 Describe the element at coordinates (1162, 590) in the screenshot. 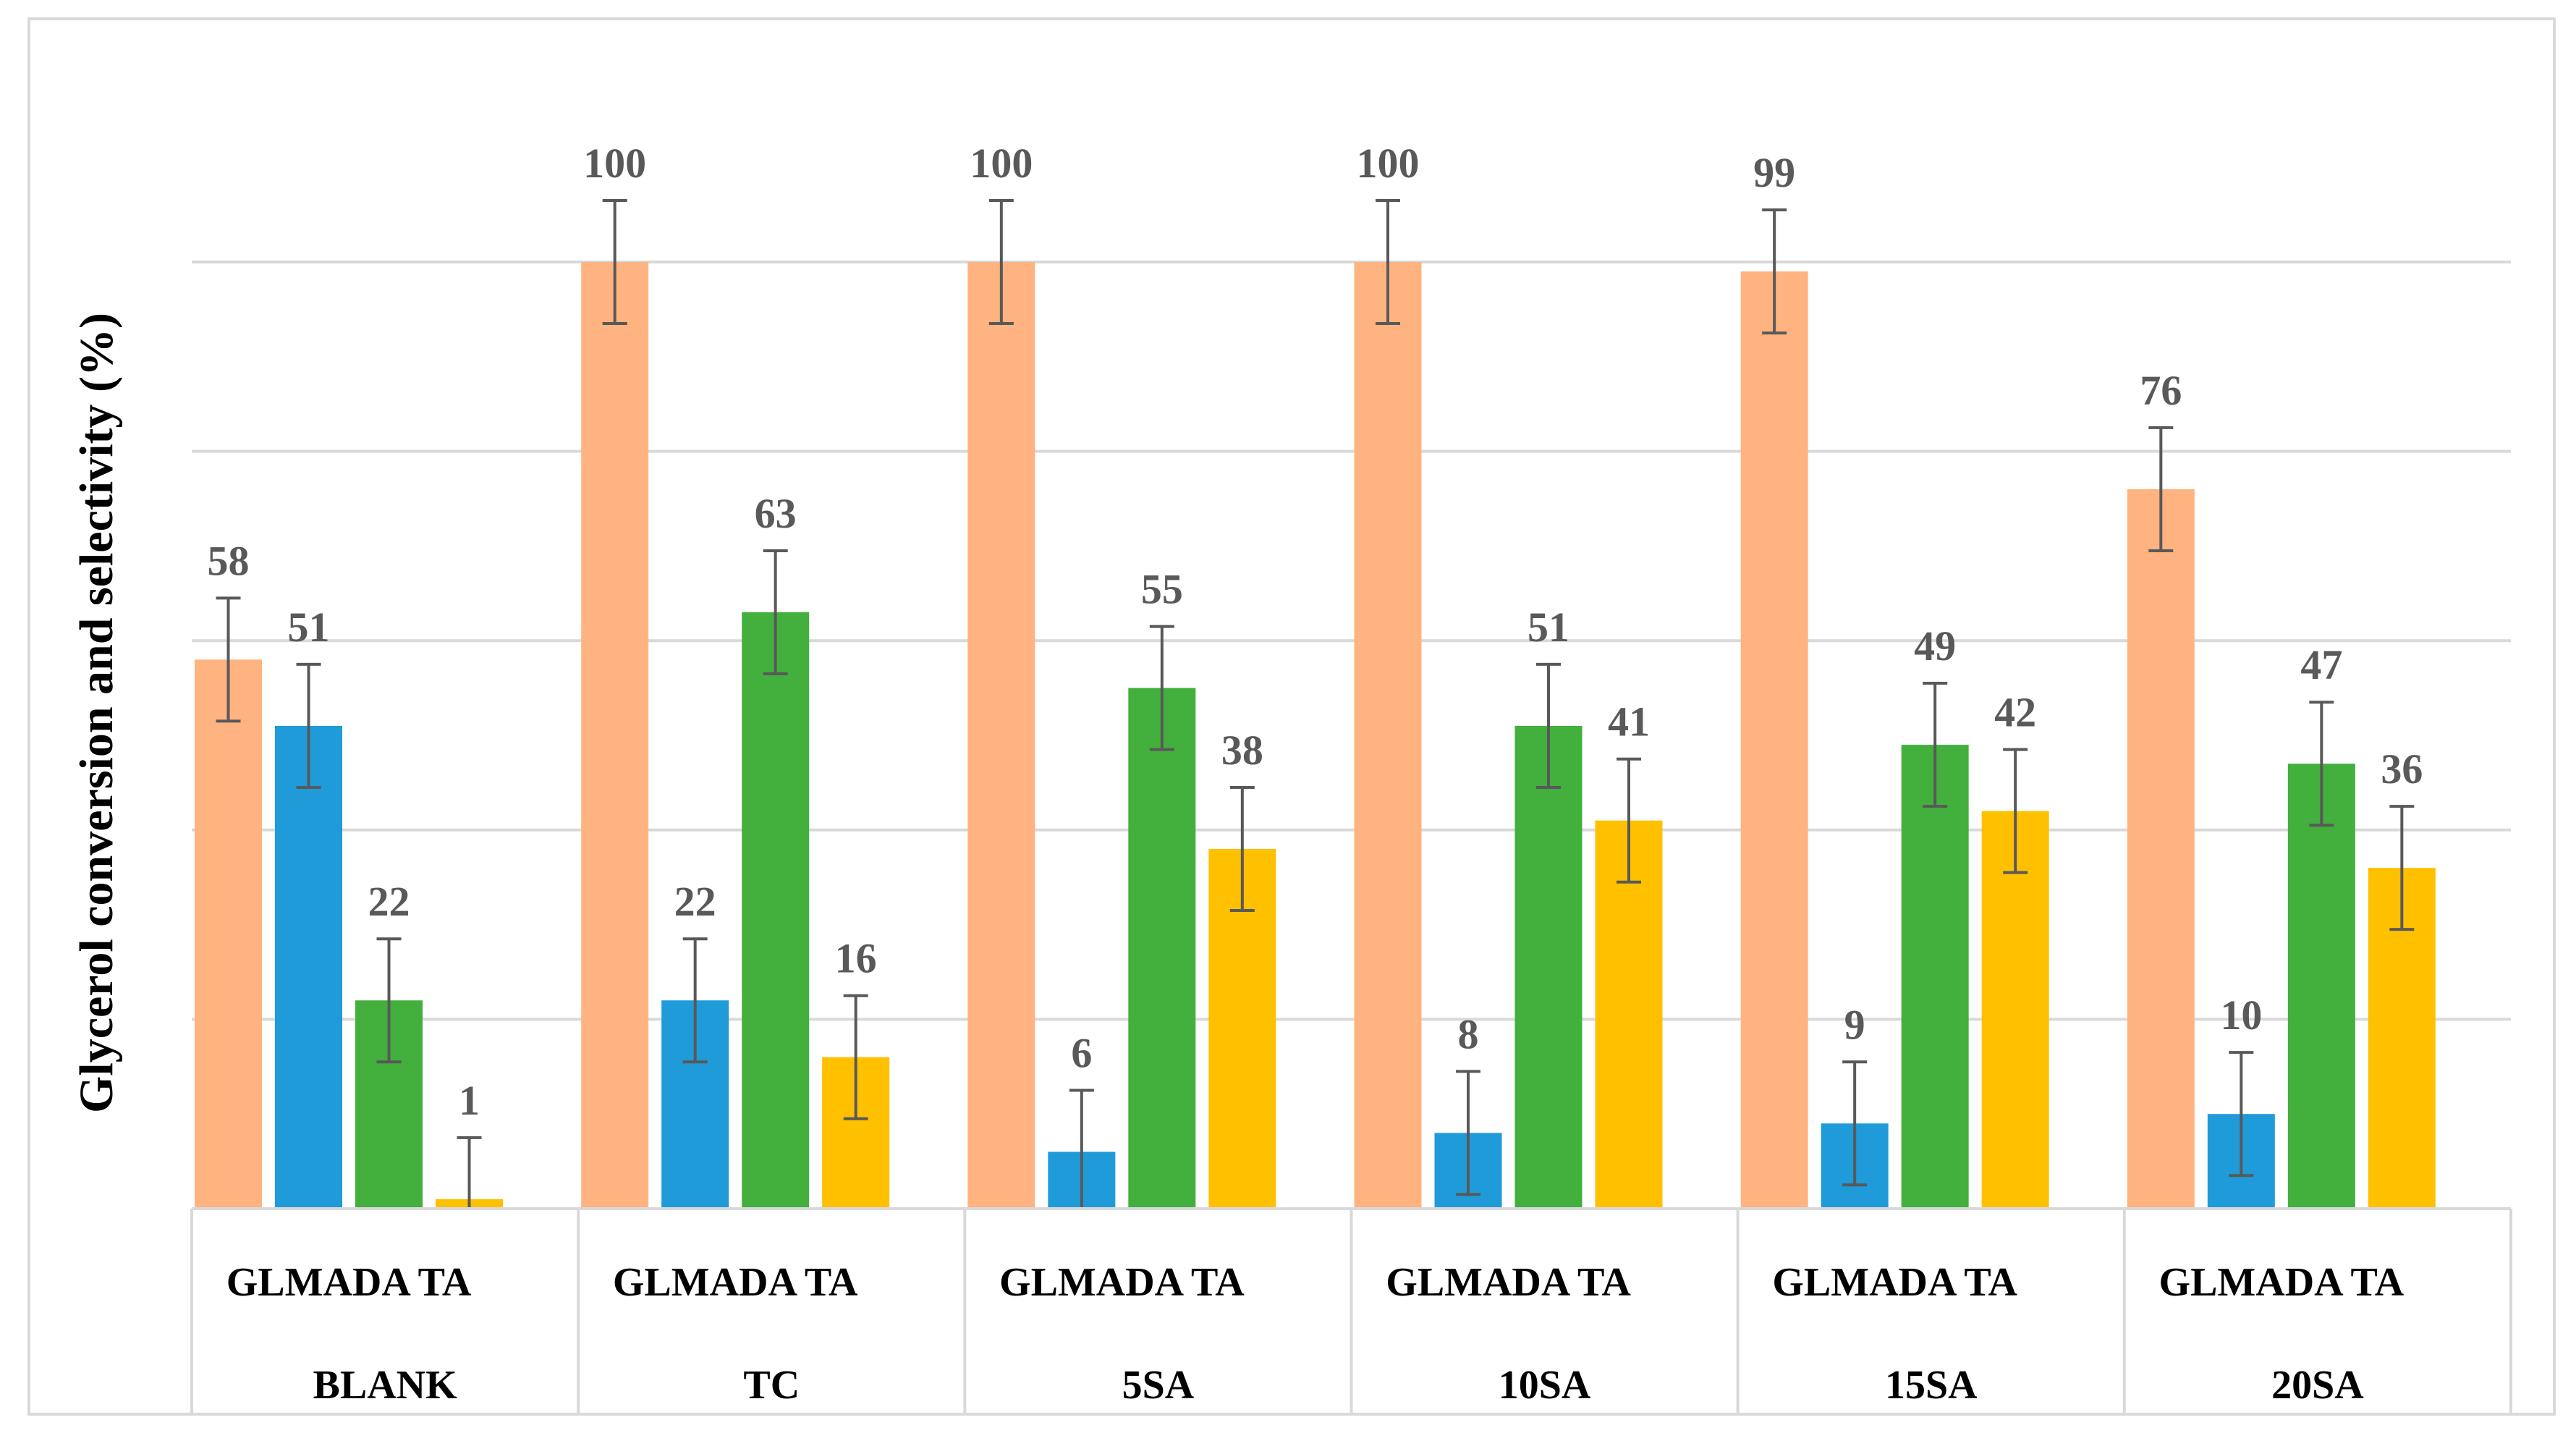

I see `data-label-5sa-da: 55` at that location.